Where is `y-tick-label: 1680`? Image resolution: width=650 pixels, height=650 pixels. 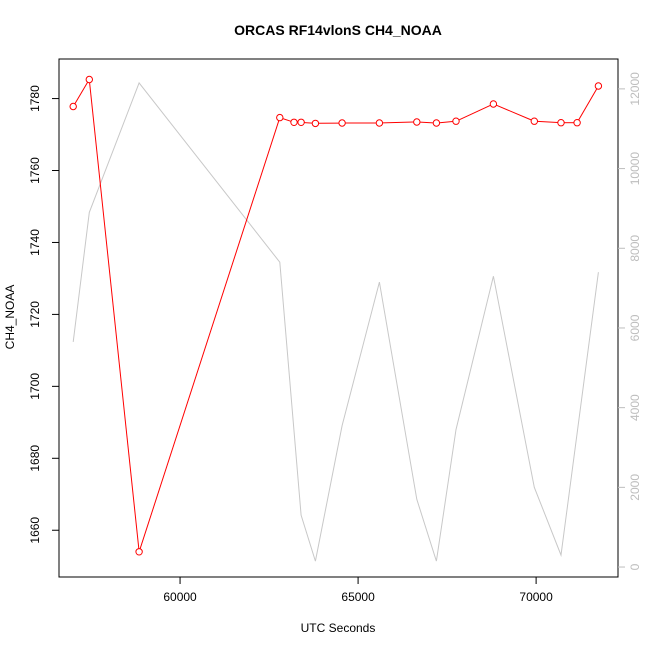 y-tick-label: 1680 is located at coordinates (35, 458).